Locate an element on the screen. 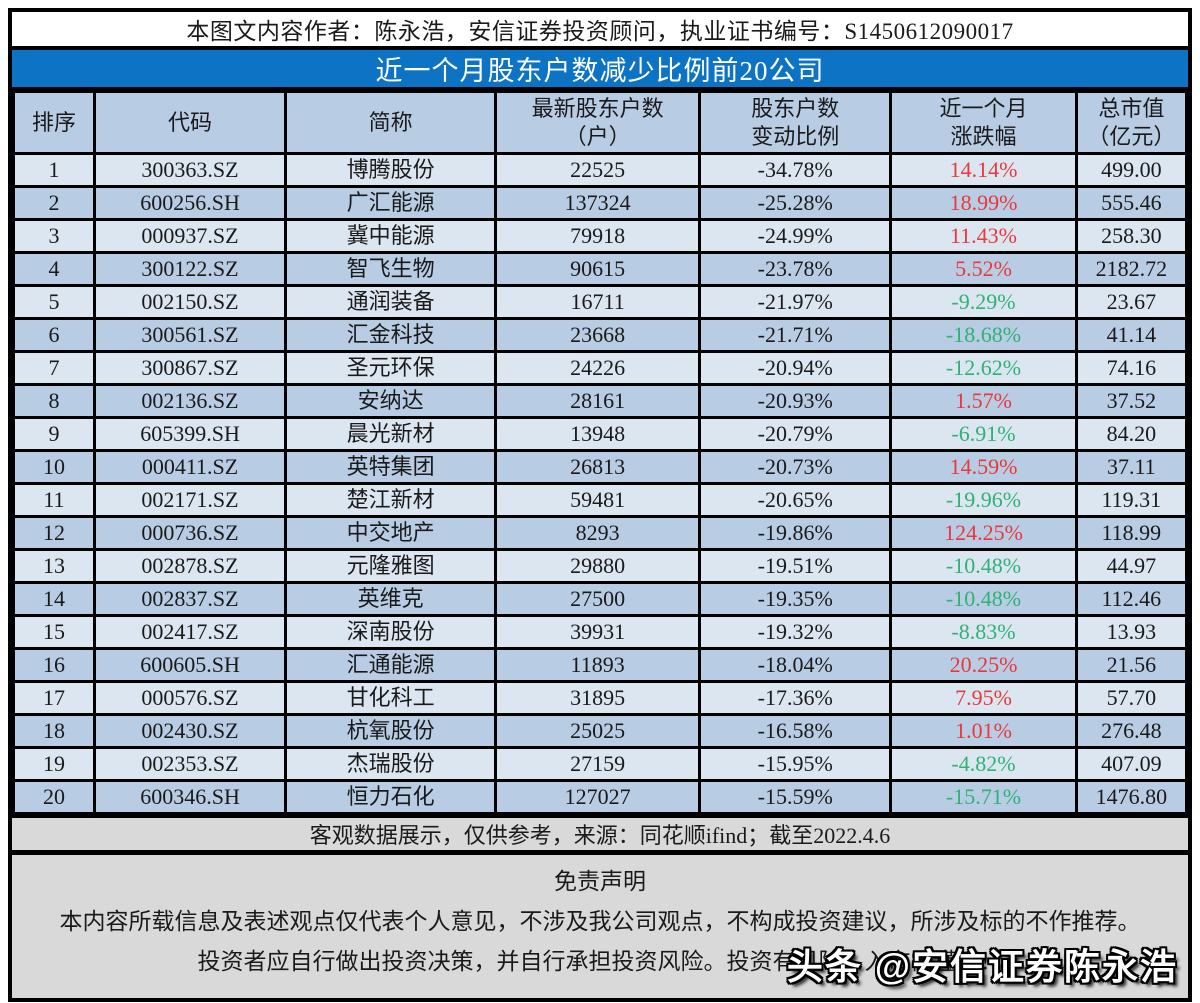 This screenshot has width=1200, height=1003. name-cell: 甘化科工 is located at coordinates (391, 698).